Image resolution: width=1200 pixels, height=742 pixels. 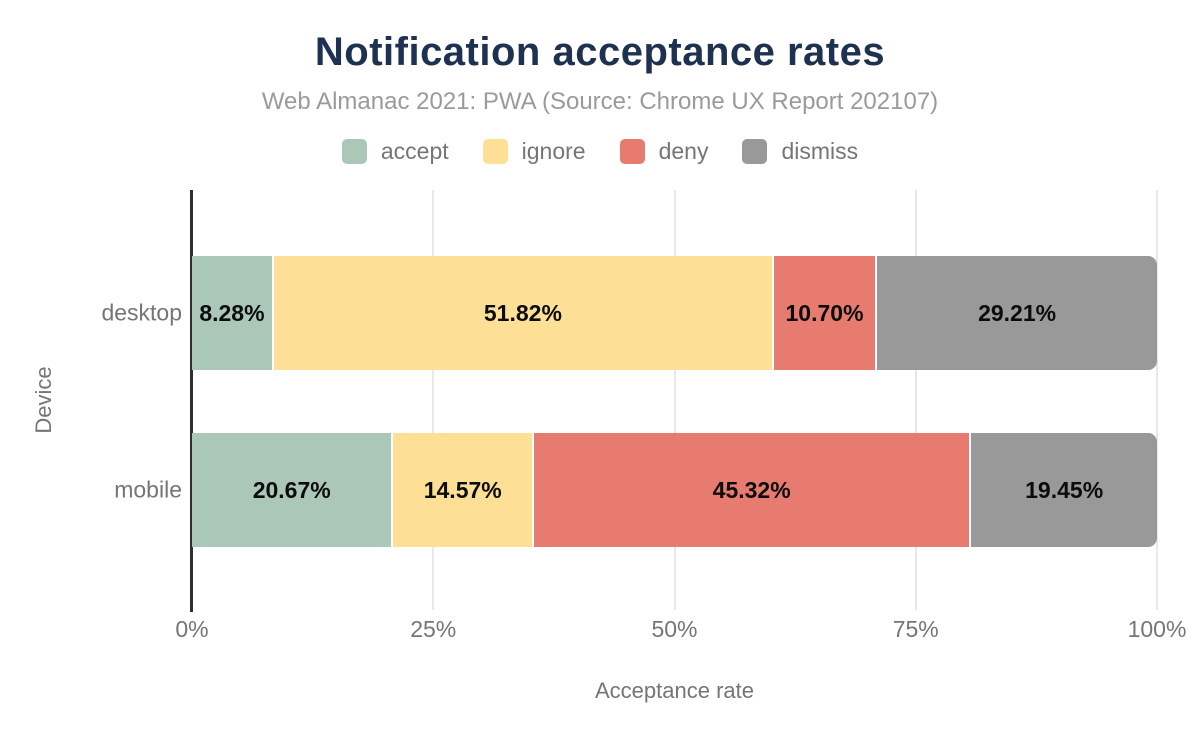 I want to click on segment-desktop-ignore: 51.82%, so click(x=521, y=313).